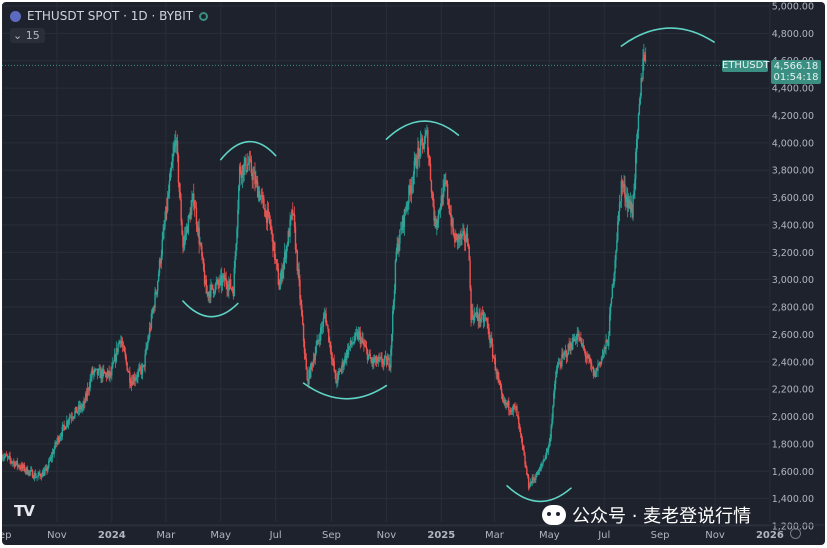 The height and width of the screenshot is (548, 827). What do you see at coordinates (109, 16) in the screenshot?
I see `chart-header: ETHUSDT SPOT · 1D · BYBIT` at bounding box center [109, 16].